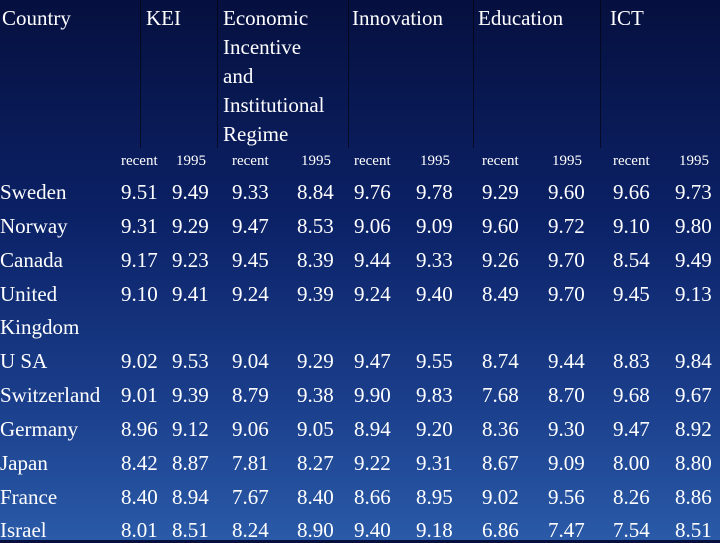 This screenshot has width=720, height=543. Describe the element at coordinates (566, 463) in the screenshot. I see `table-cell: 9.09` at that location.